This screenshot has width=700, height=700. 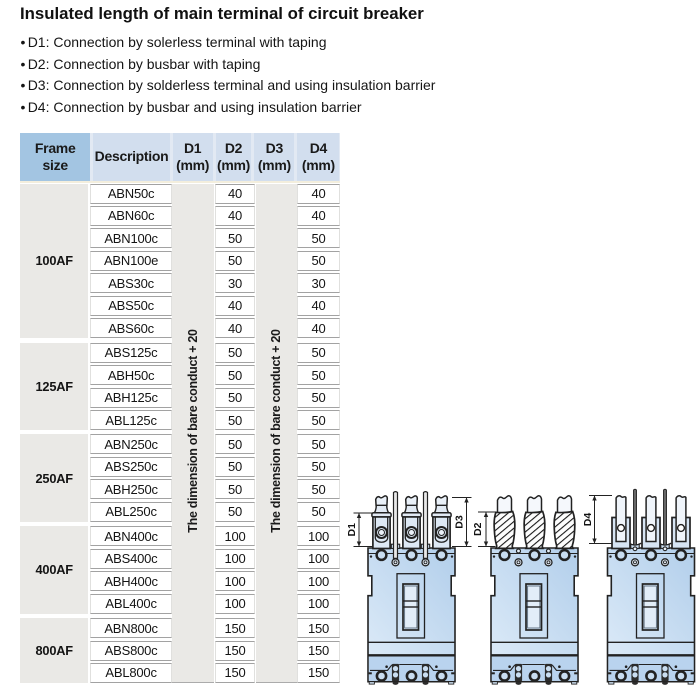 What do you see at coordinates (588, 520) in the screenshot?
I see `svg-text: D4` at bounding box center [588, 520].